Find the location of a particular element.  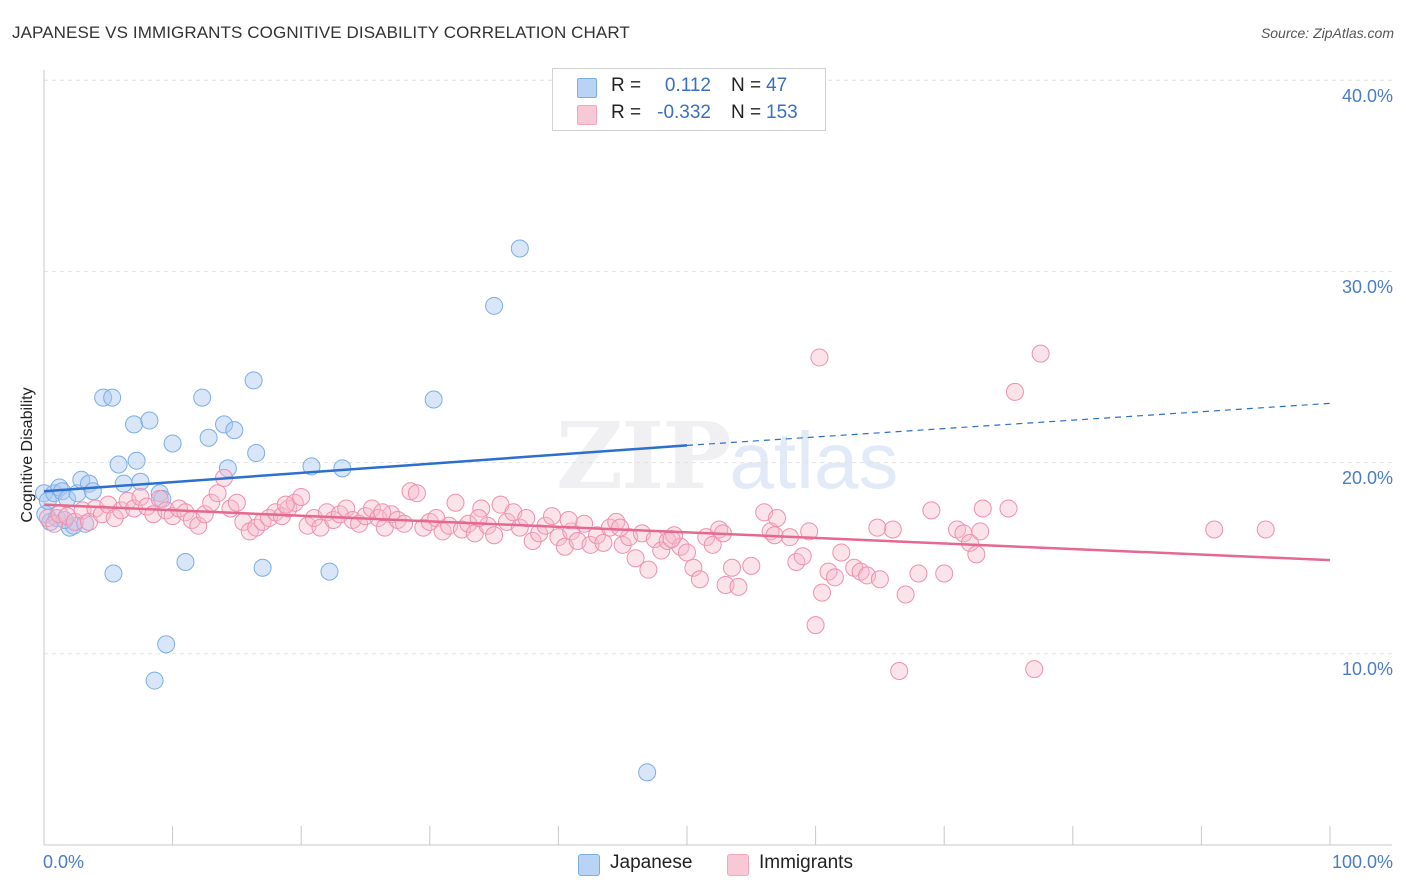

y-tick-40: 40.0% is located at coordinates (1367, 96).